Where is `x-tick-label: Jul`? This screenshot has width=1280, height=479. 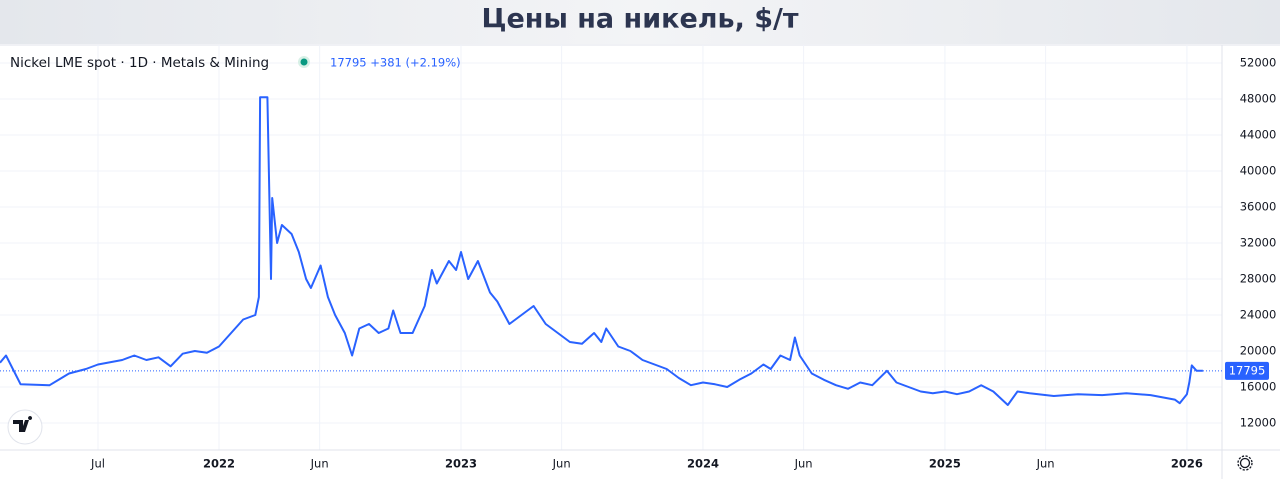 x-tick-label: Jul is located at coordinates (97, 464).